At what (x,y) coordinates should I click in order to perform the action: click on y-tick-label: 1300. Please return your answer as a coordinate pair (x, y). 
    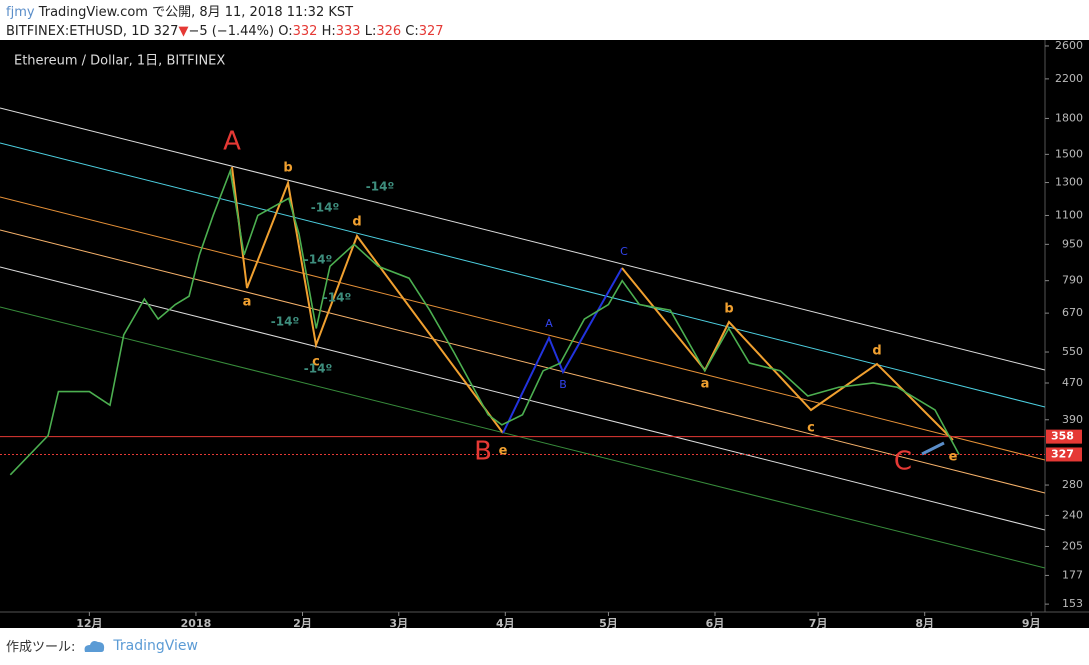
    Looking at the image, I should click on (1069, 182).